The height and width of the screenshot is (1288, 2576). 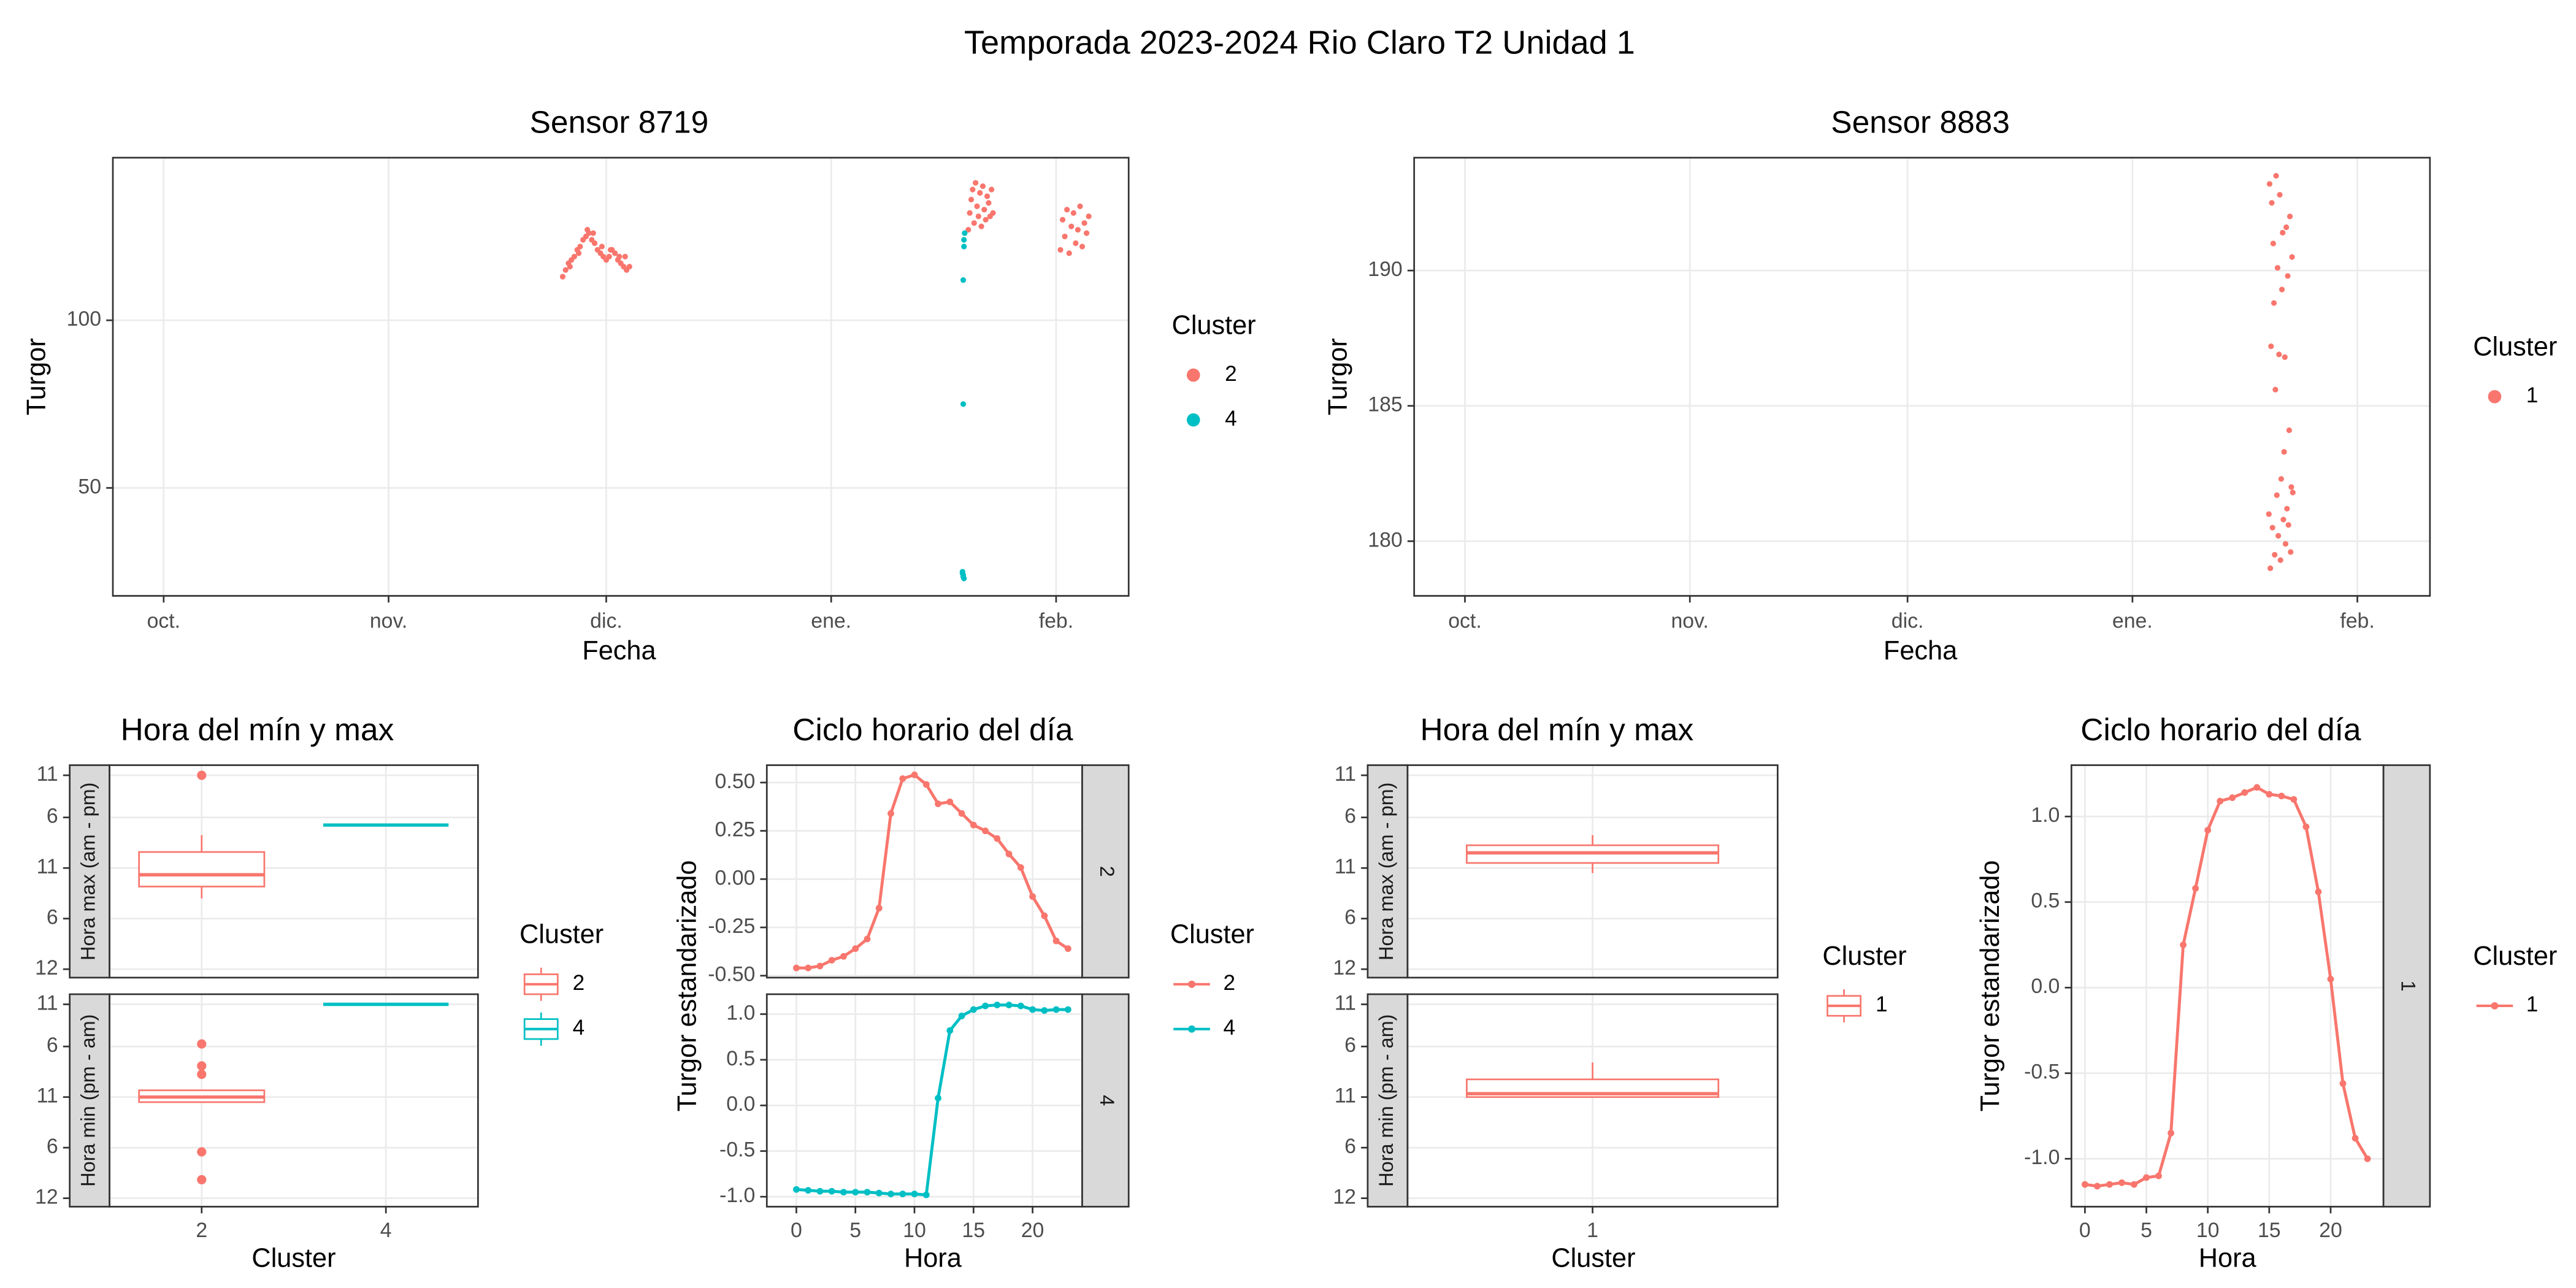 What do you see at coordinates (619, 122) in the screenshot?
I see `chart-title: Sensor 8719` at bounding box center [619, 122].